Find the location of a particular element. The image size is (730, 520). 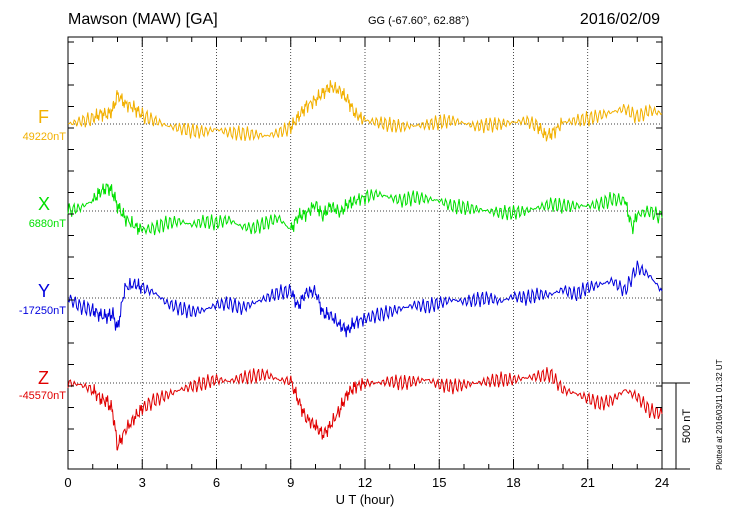

plotted-note: Plotted at 2016/03/11 01:32 UT is located at coordinates (719, 414).